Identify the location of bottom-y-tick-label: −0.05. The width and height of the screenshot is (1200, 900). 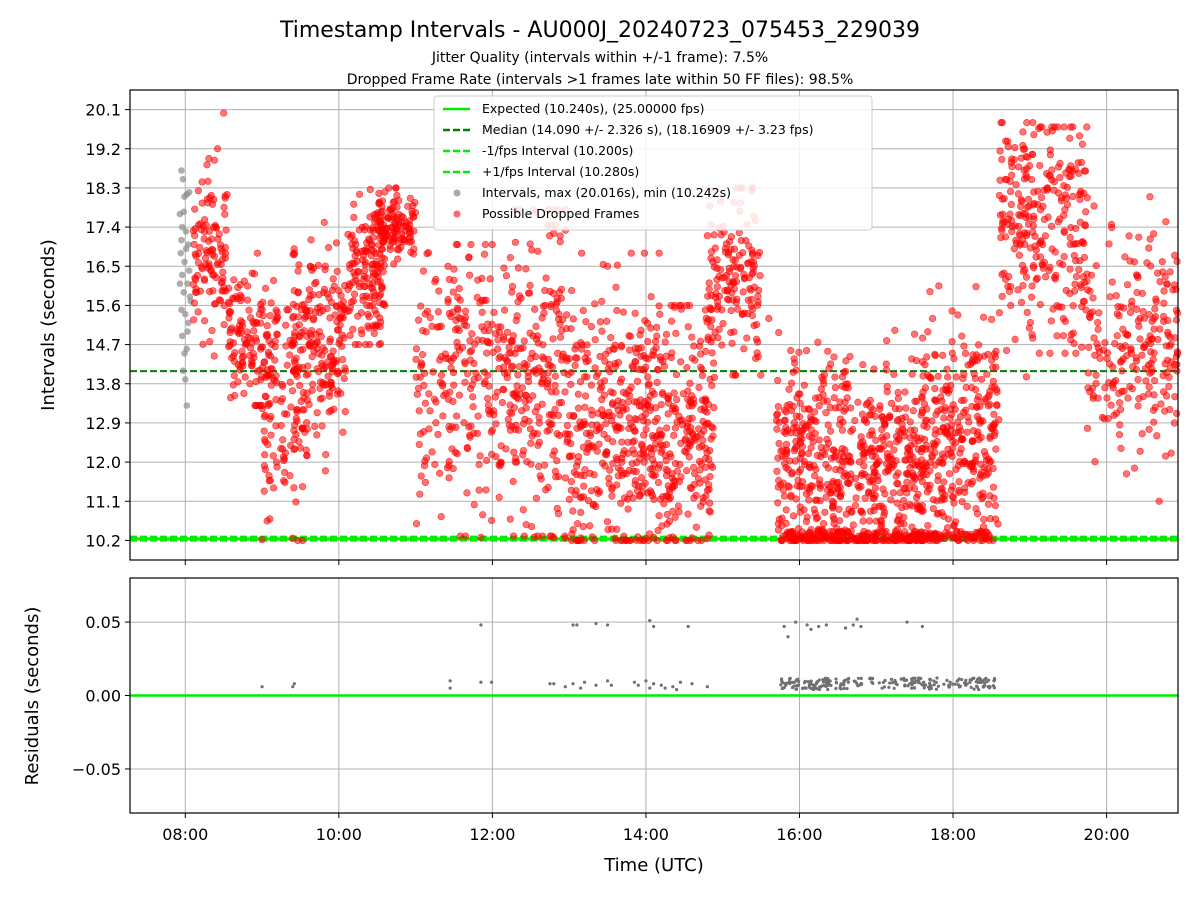
(96, 769).